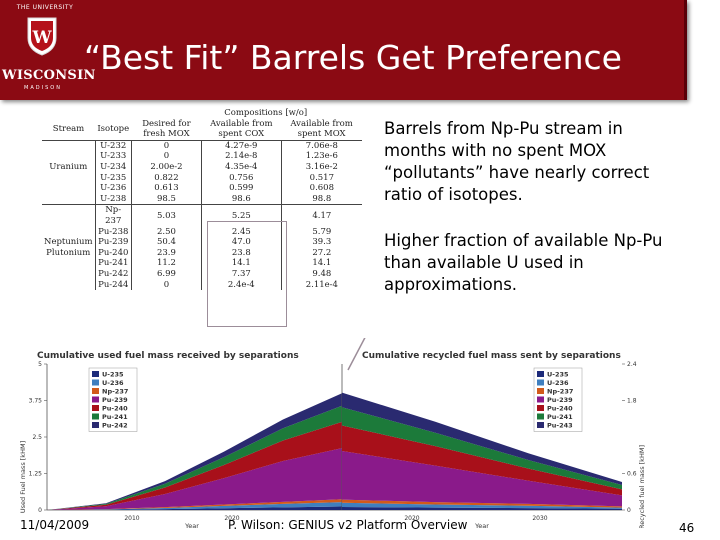  What do you see at coordinates (113, 128) in the screenshot?
I see `table-column-header: Isotope` at bounding box center [113, 128].